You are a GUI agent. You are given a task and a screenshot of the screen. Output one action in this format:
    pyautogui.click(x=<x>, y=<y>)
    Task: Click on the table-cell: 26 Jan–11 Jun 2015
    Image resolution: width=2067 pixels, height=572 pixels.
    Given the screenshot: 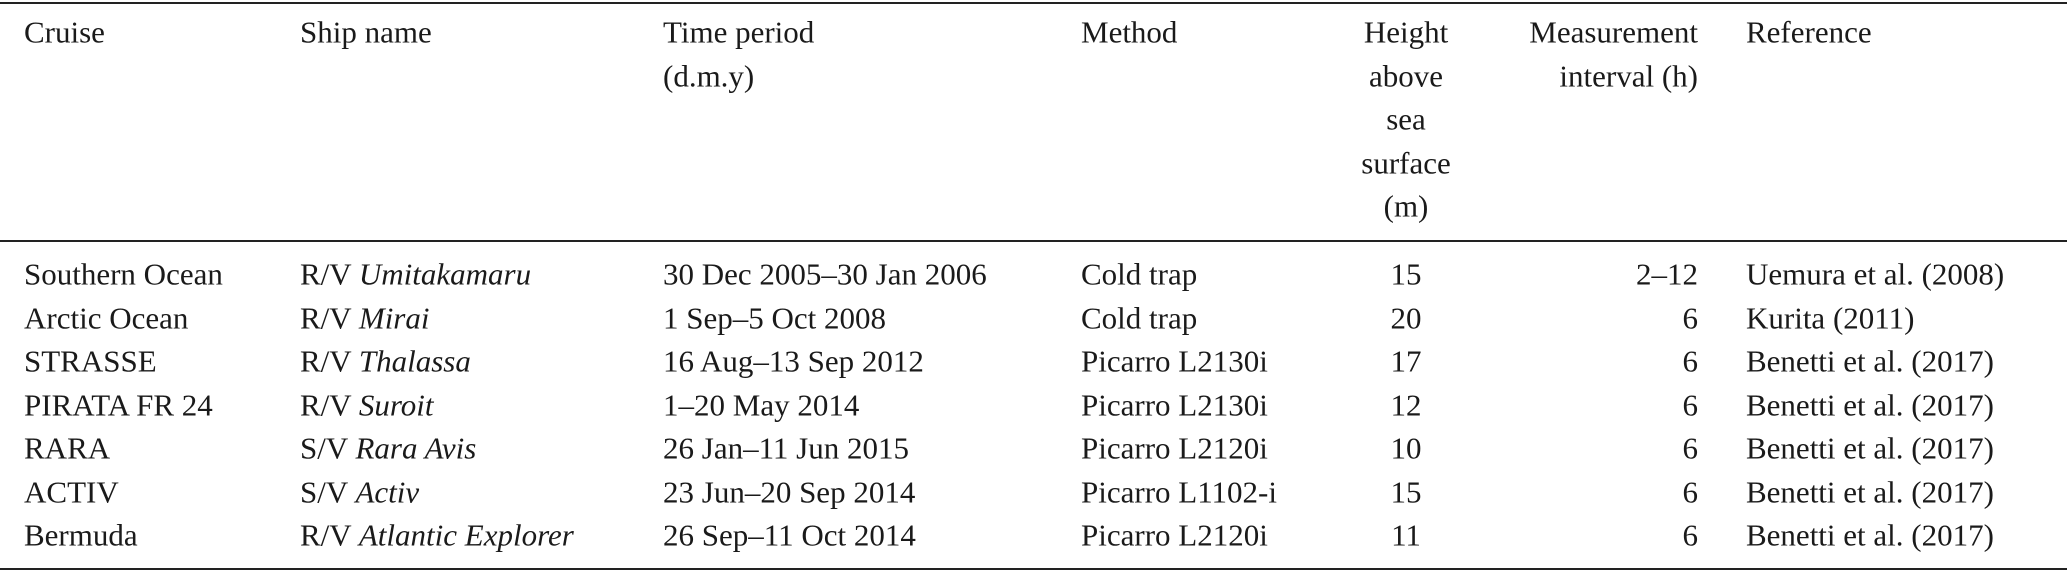 What is the action you would take?
    pyautogui.click(x=786, y=448)
    